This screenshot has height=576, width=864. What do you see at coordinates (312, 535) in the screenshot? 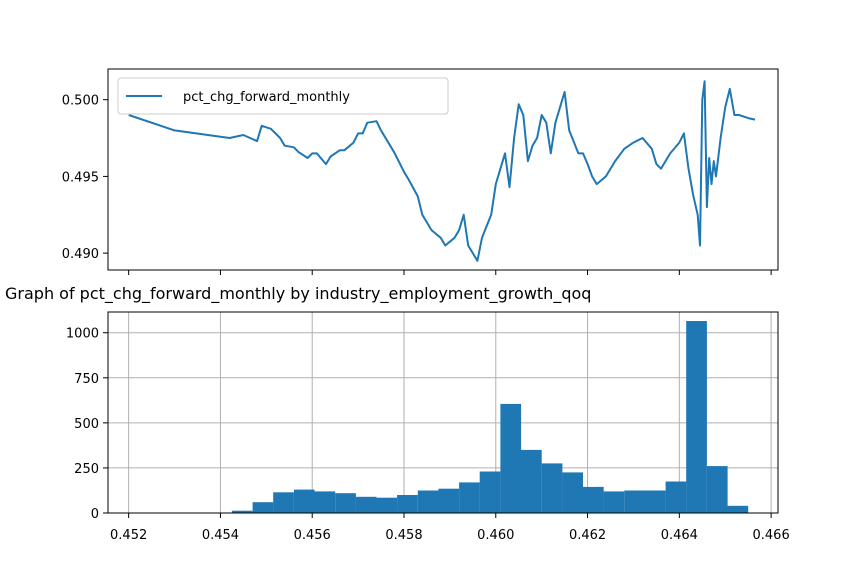
I see `histogram-x-tick-label: 0.456` at bounding box center [312, 535].